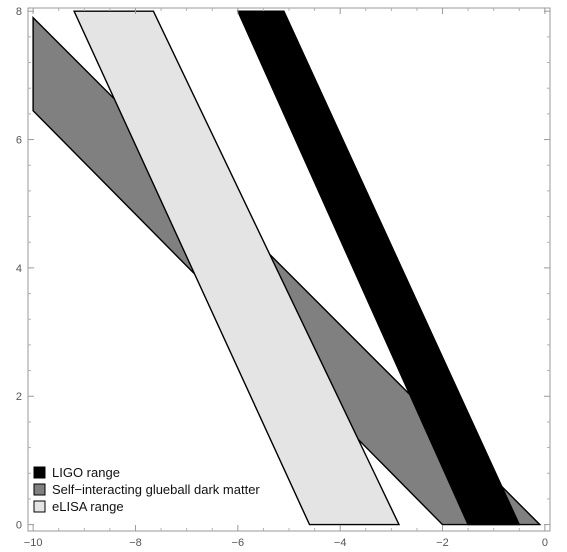 The height and width of the screenshot is (552, 567). I want to click on x-tick-label: −4, so click(340, 543).